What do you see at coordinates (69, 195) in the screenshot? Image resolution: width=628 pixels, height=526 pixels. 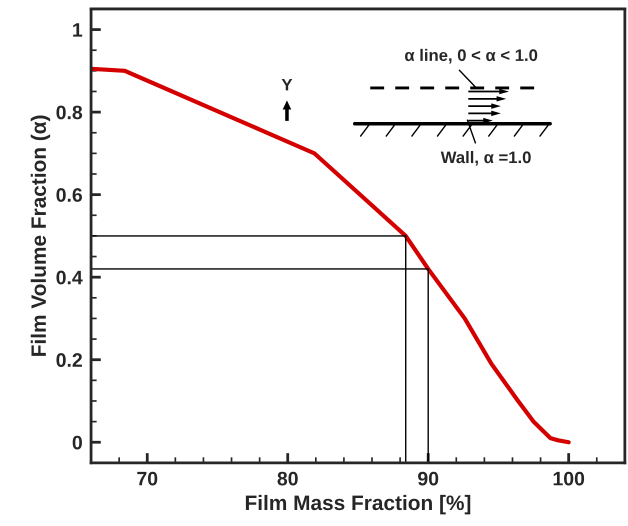 I see `y-tick-label: 0.6` at bounding box center [69, 195].